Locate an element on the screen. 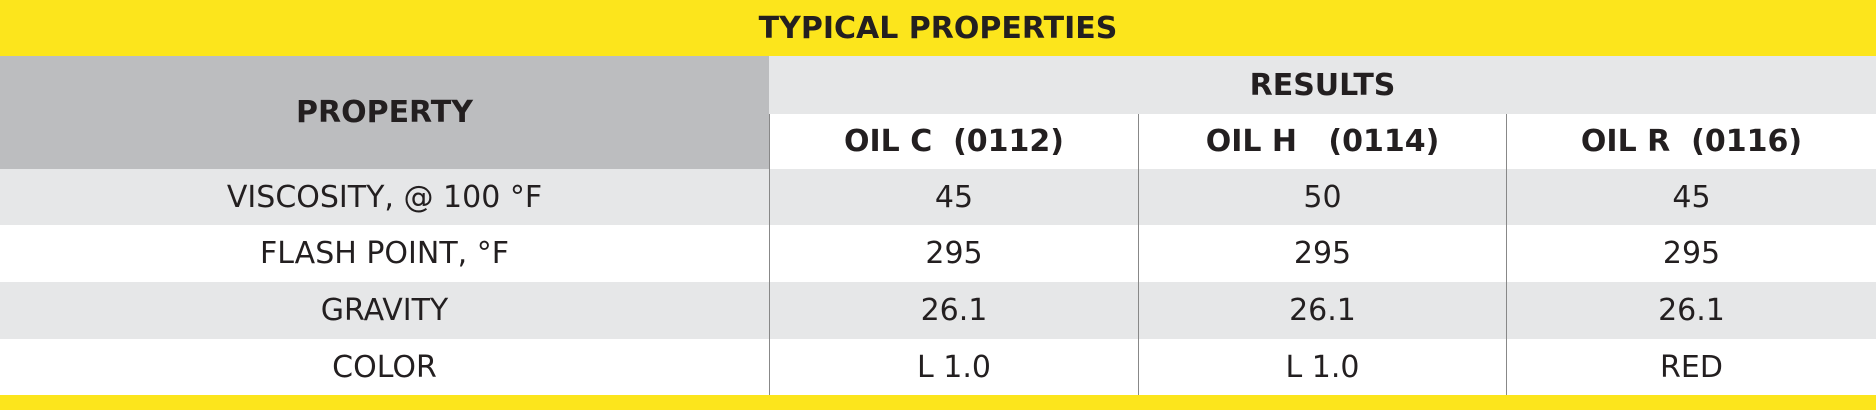 Image resolution: width=1876 pixels, height=410 pixels. cell-value: RED is located at coordinates (1691, 367).